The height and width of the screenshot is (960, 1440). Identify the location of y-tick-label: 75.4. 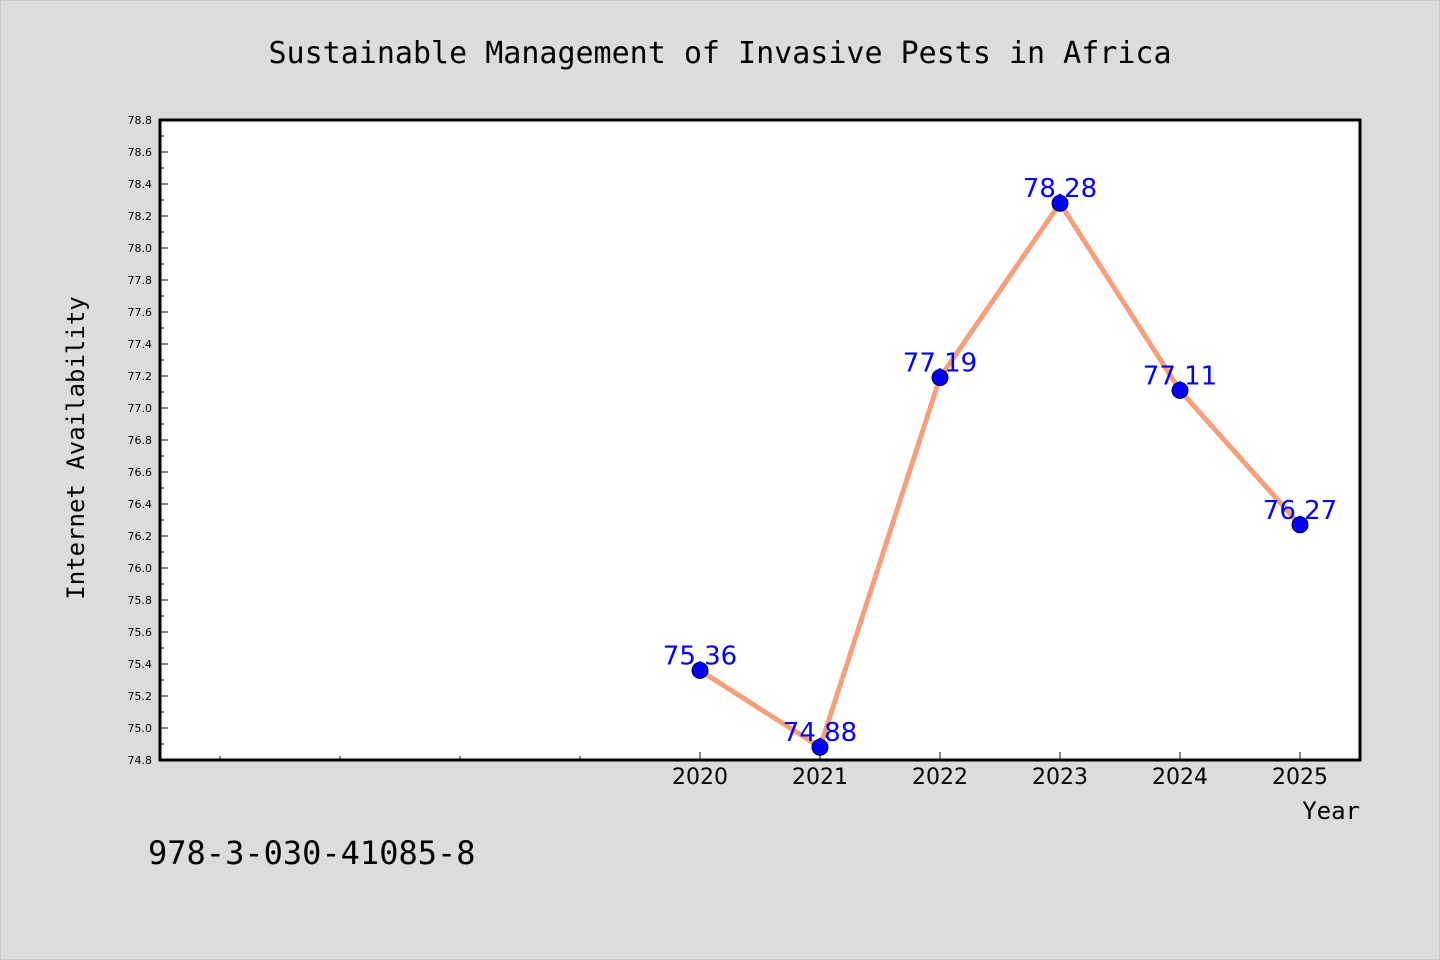
(140, 664).